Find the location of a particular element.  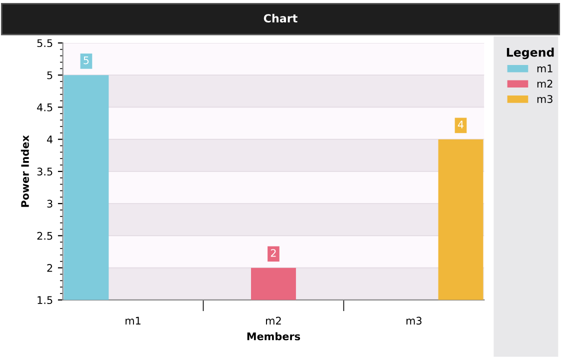

x-tick-label: m3 is located at coordinates (414, 320).